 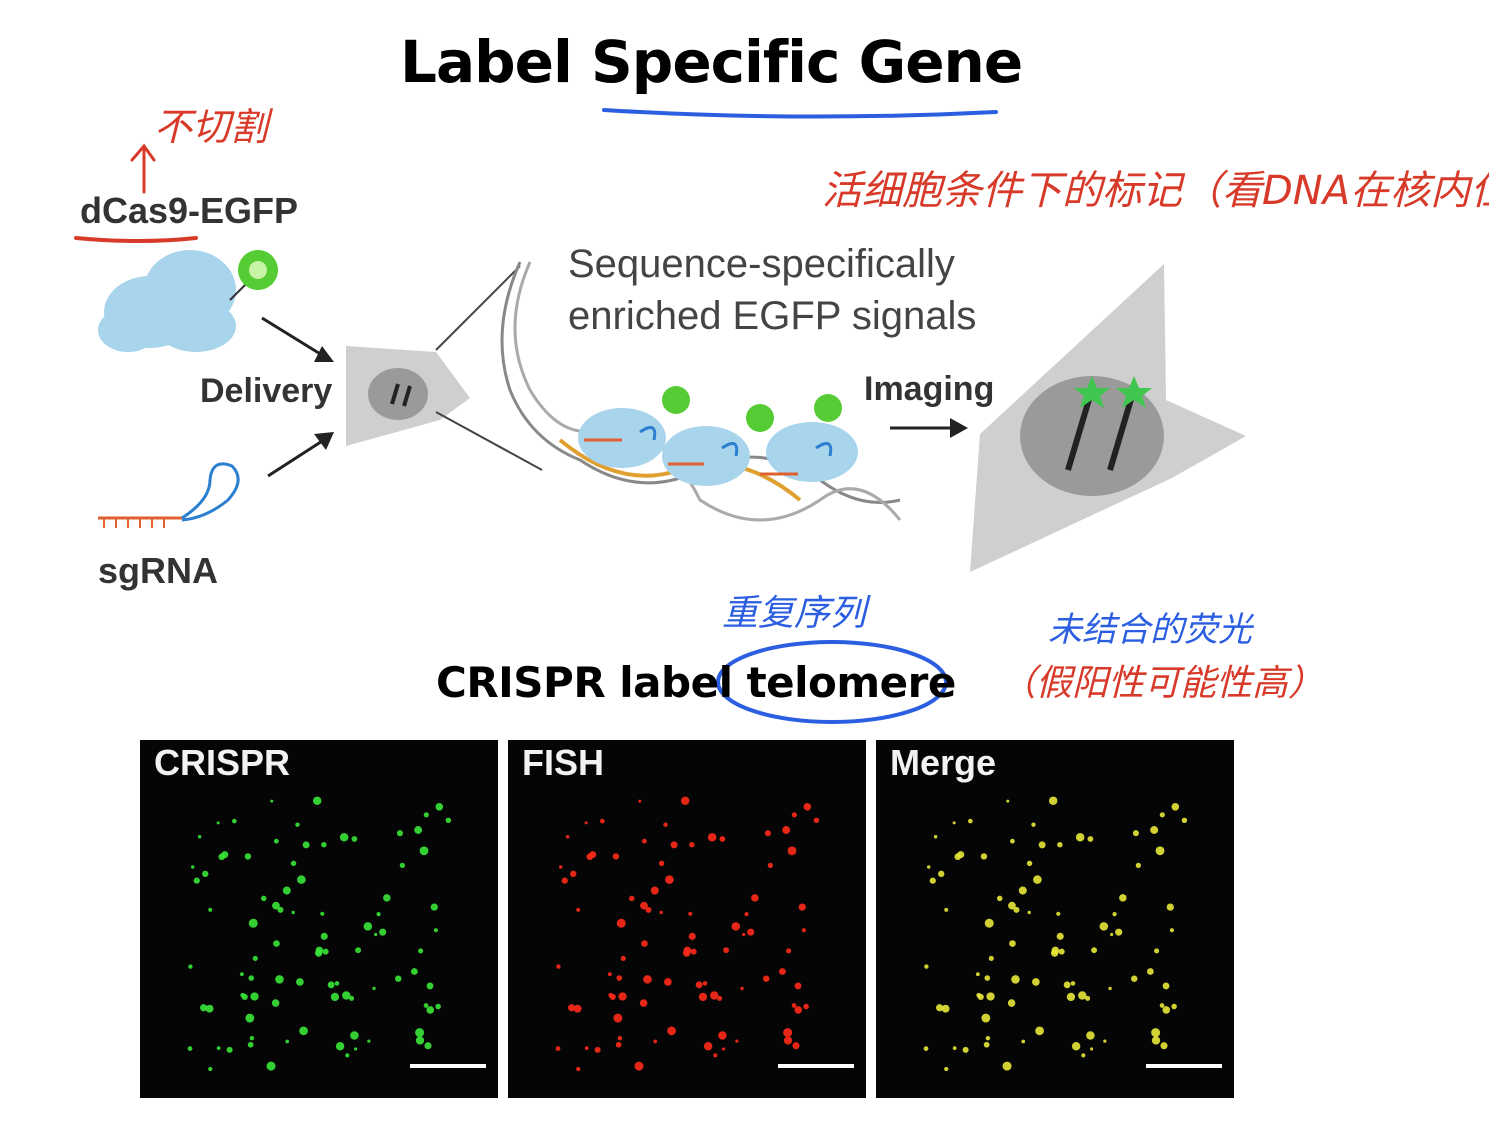 I want to click on crispr-dots, so click(x=319, y=919).